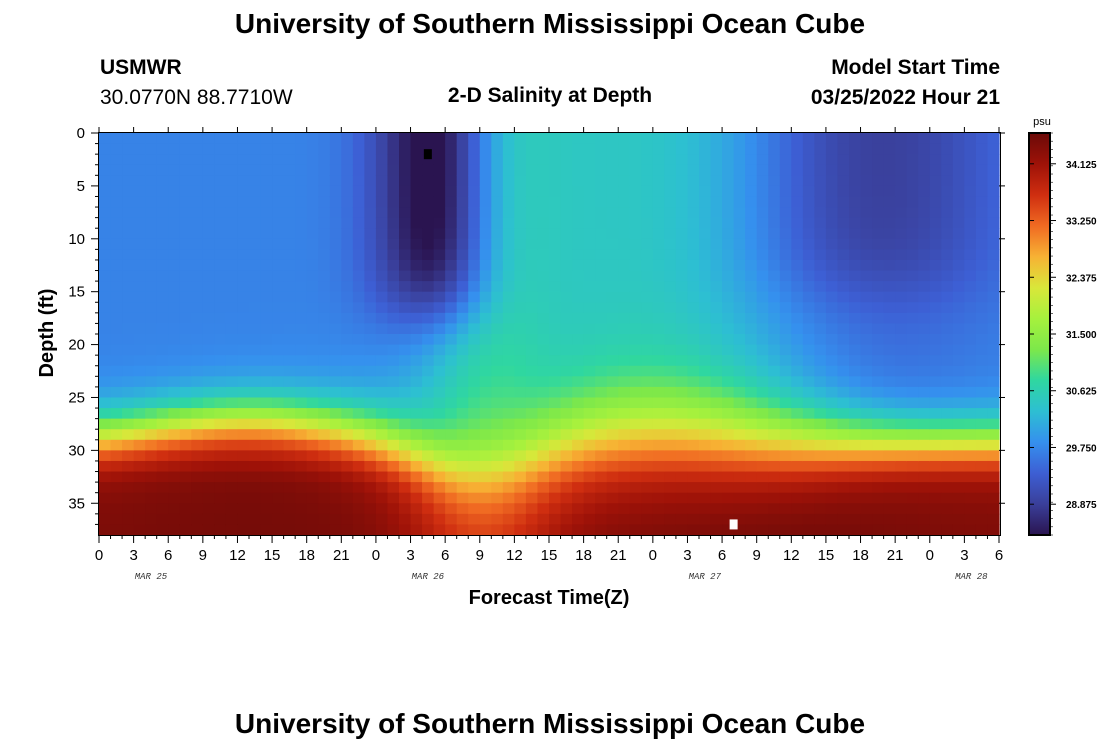  I want to click on station-coords: 30.0770N 88.7710W, so click(196, 97).